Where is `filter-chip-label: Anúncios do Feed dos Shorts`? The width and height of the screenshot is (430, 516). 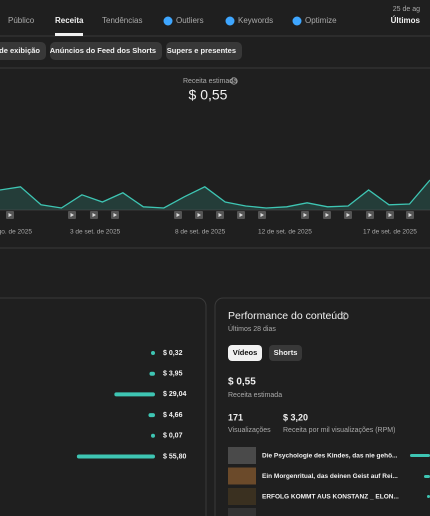
filter-chip-label: Anúncios do Feed dos Shorts is located at coordinates (103, 50).